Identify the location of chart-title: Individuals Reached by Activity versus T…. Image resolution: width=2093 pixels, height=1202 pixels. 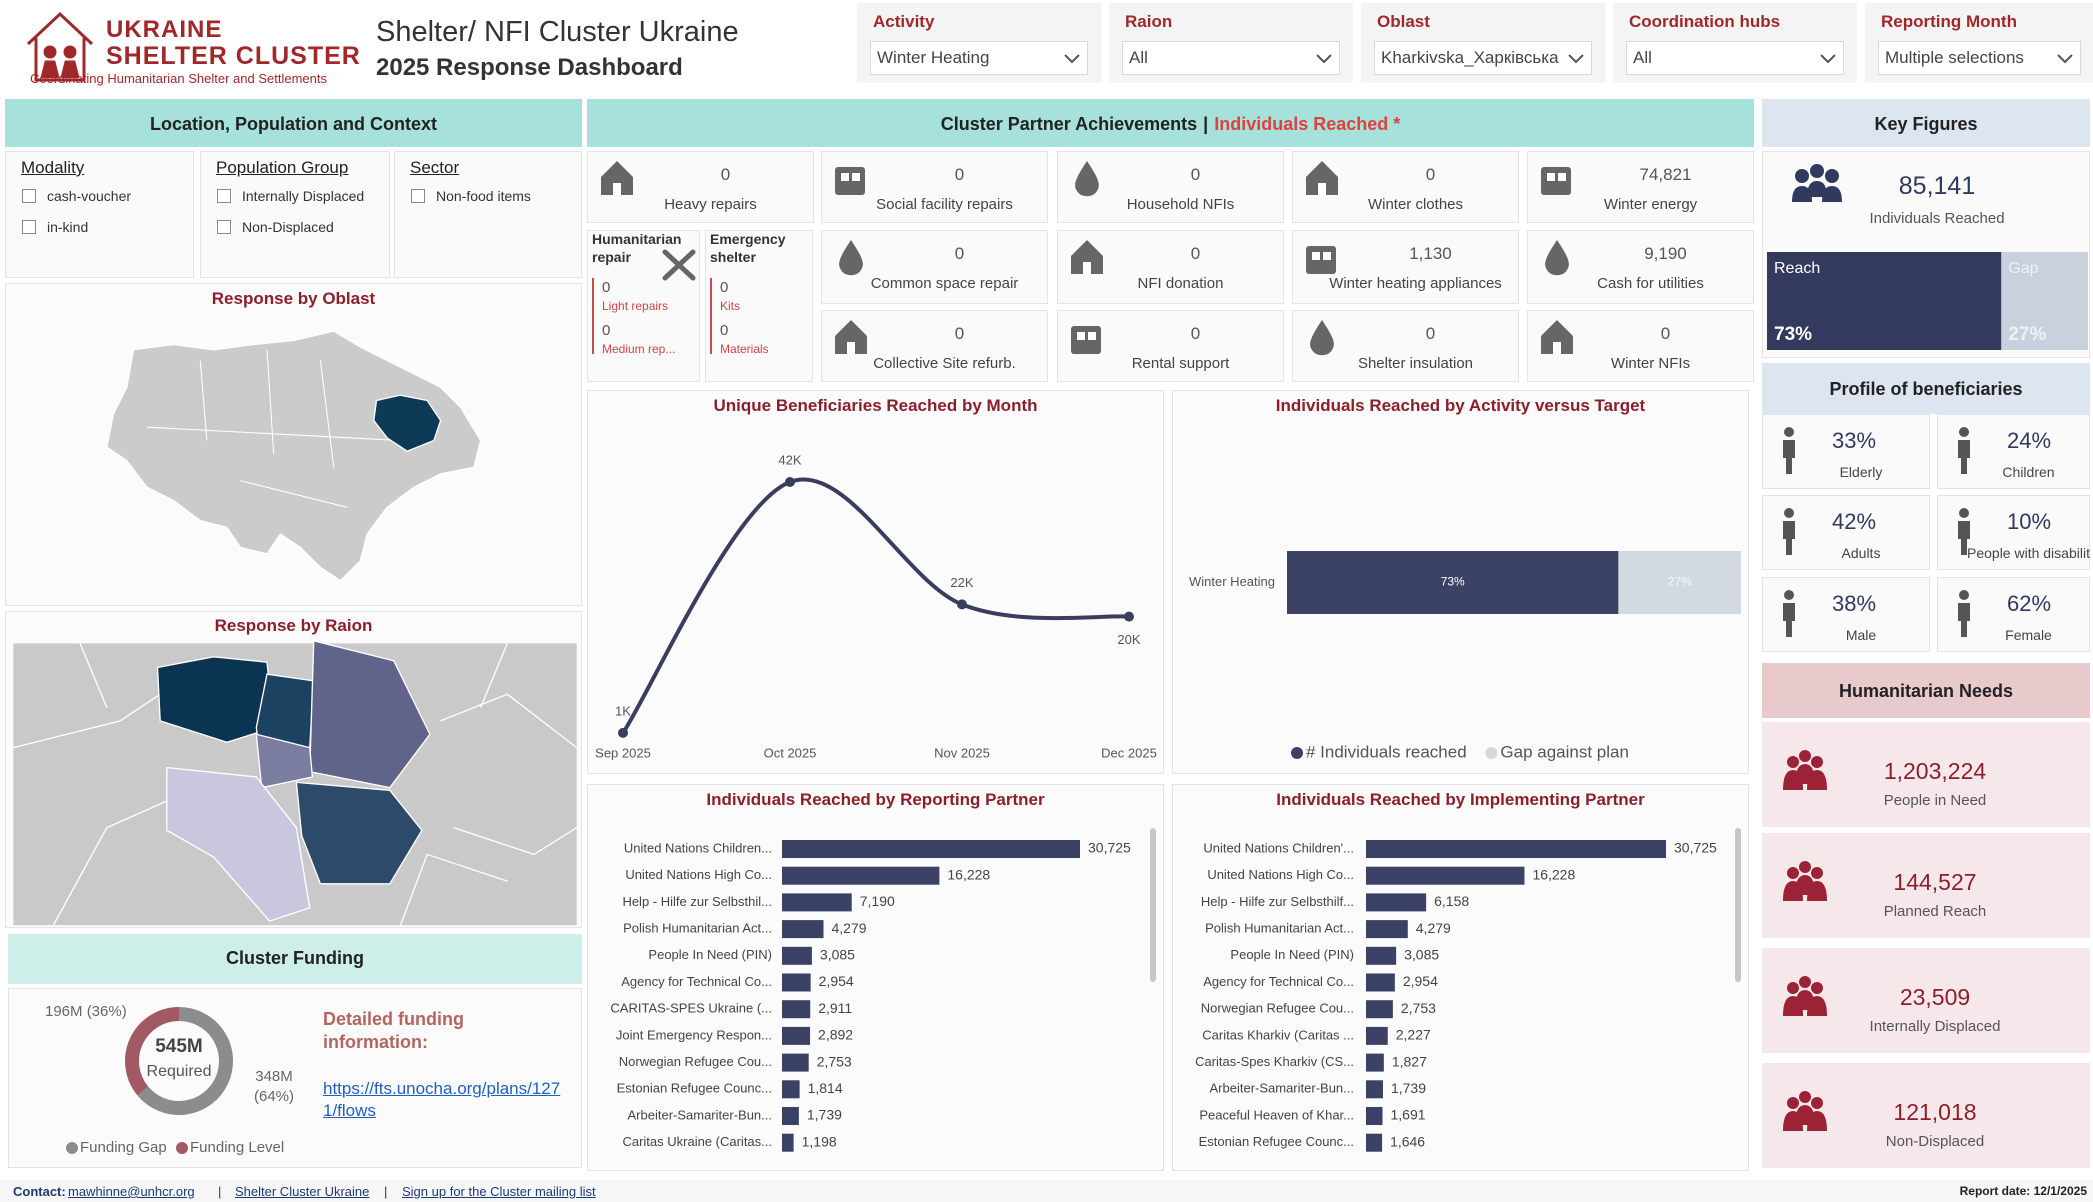
(1460, 405).